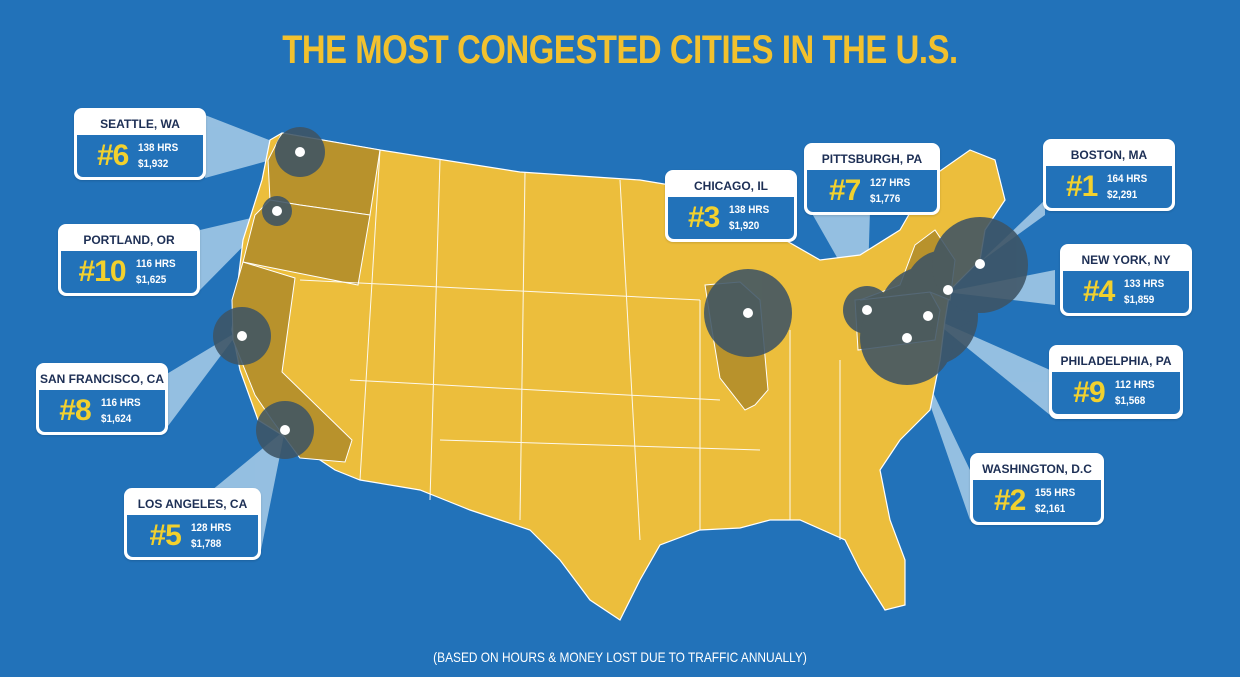  I want to click on dot-philadelphia, so click(928, 316).